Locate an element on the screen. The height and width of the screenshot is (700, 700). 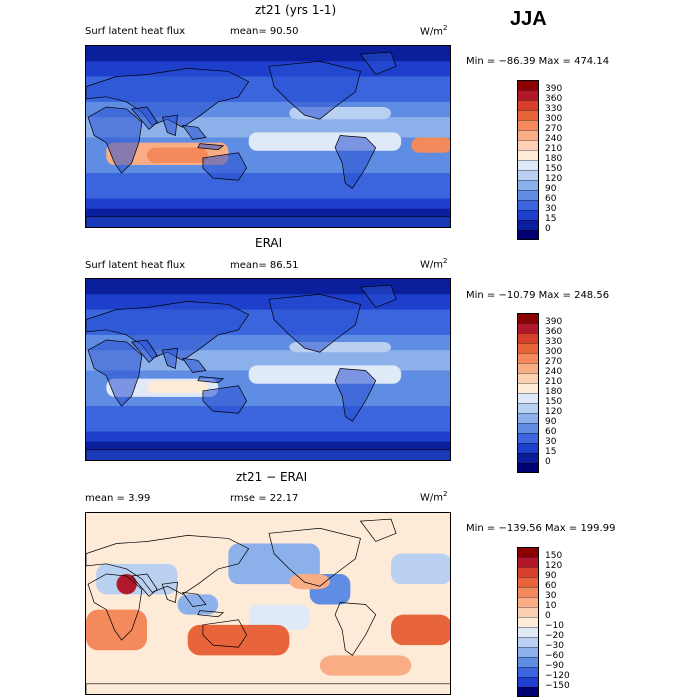
panel-units-model: W/m2 is located at coordinates (434, 31).